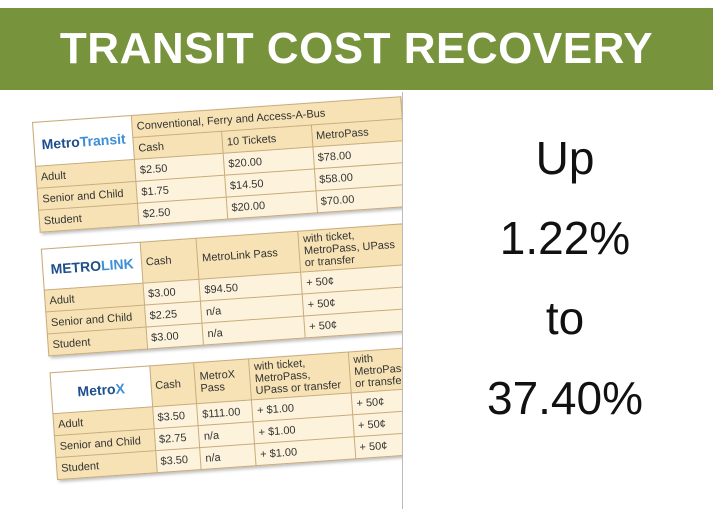  I want to click on logo: MetroTransit, so click(83, 141).